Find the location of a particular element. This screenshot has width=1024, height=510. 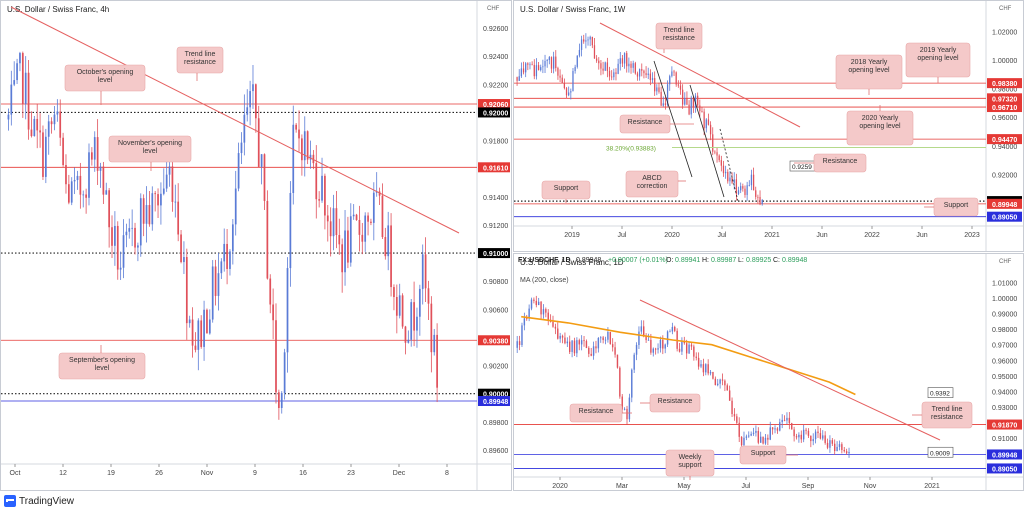

annotation-line: 2018 Yearly is located at coordinates (869, 62).